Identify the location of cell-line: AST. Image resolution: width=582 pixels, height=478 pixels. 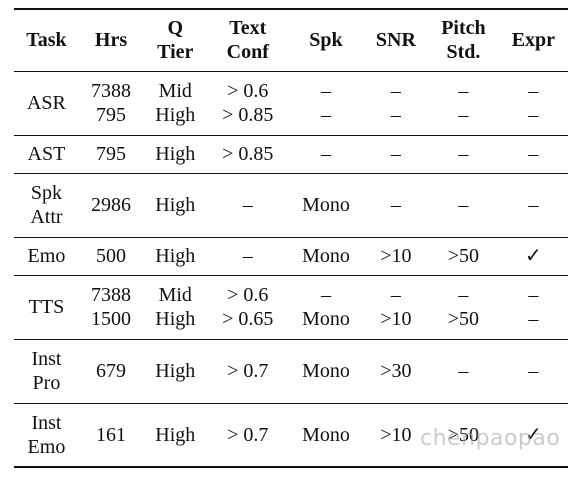
(46, 154).